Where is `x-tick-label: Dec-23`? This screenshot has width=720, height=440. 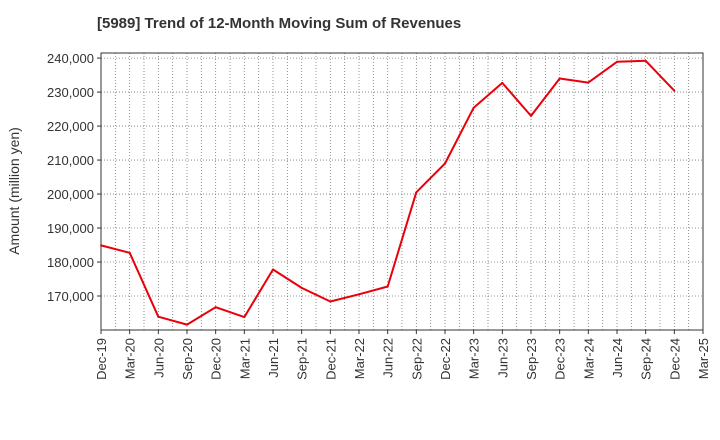 x-tick-label: Dec-23 is located at coordinates (560, 359).